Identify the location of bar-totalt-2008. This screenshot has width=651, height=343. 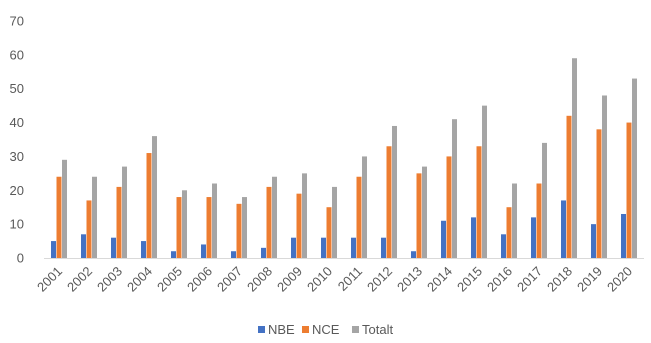
(274, 217).